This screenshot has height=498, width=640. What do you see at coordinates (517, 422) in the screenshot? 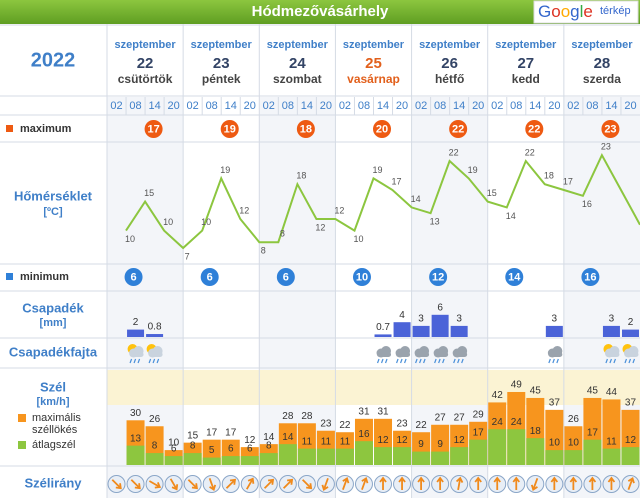
I see `avg-label: 24` at bounding box center [517, 422].